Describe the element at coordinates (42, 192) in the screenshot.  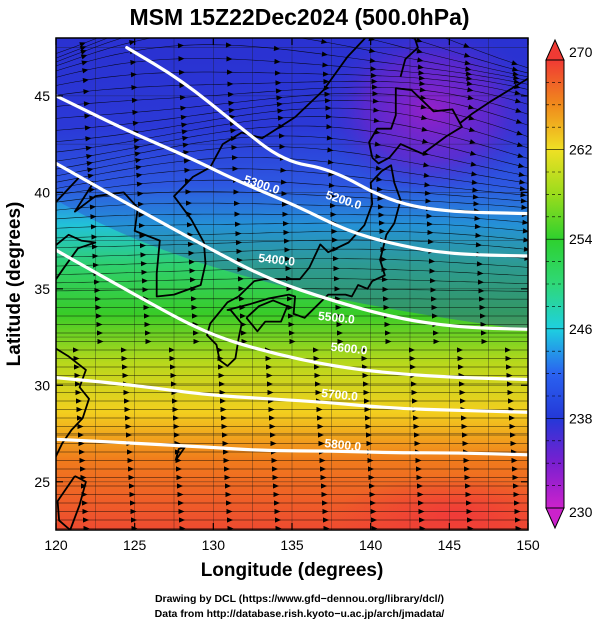
I see `y-tick-label: 40` at that location.